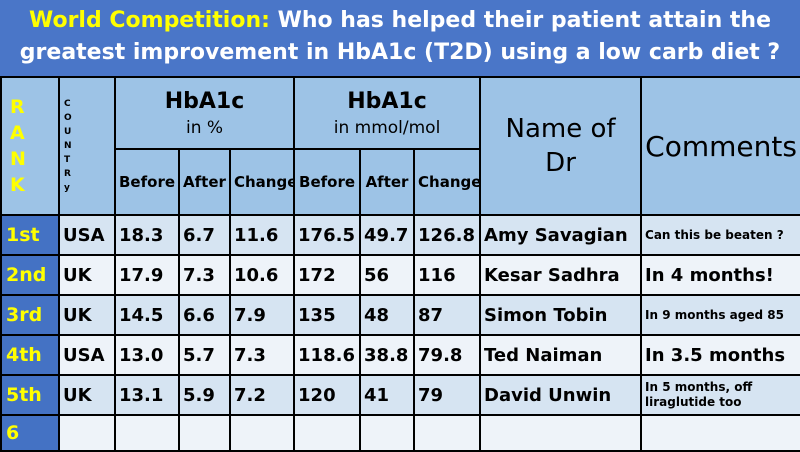  Describe the element at coordinates (387, 275) in the screenshot. I see `mmol-after-cell: 56` at that location.